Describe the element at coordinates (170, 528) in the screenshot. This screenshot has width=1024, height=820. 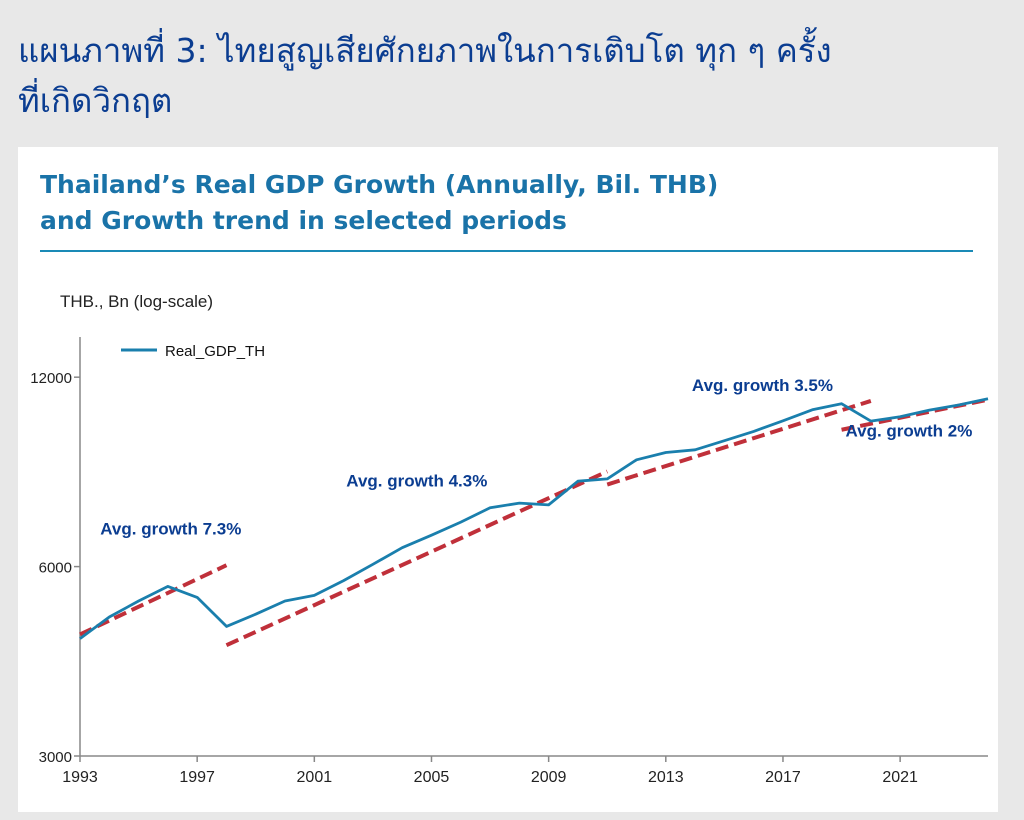
I see `growth-annotation: Avg. growth 7.3%` at that location.